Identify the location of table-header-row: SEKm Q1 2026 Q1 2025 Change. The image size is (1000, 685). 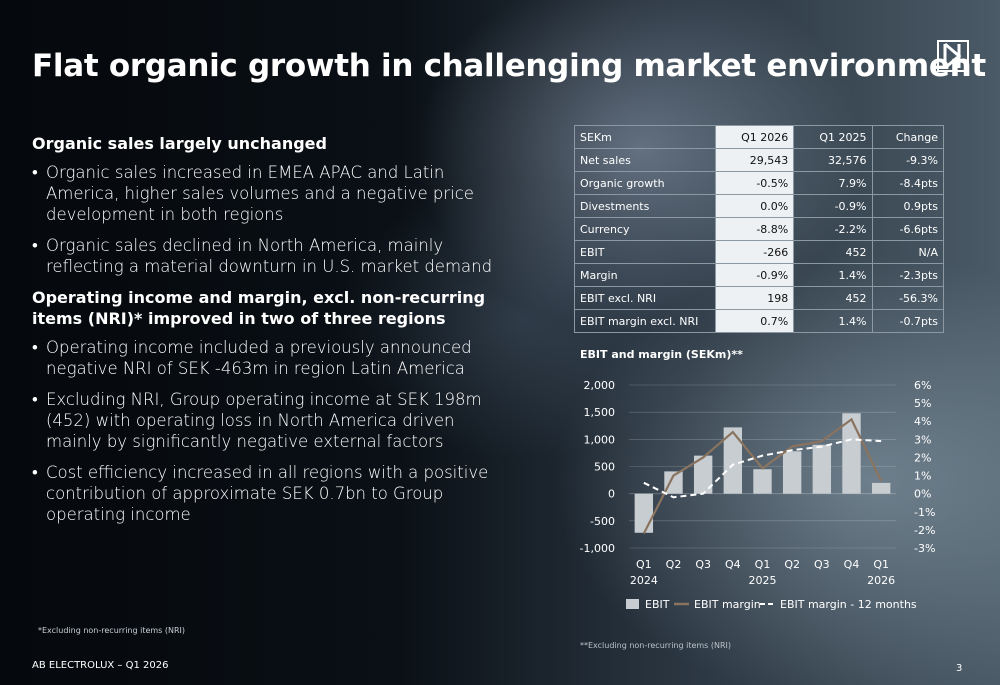
(759, 137).